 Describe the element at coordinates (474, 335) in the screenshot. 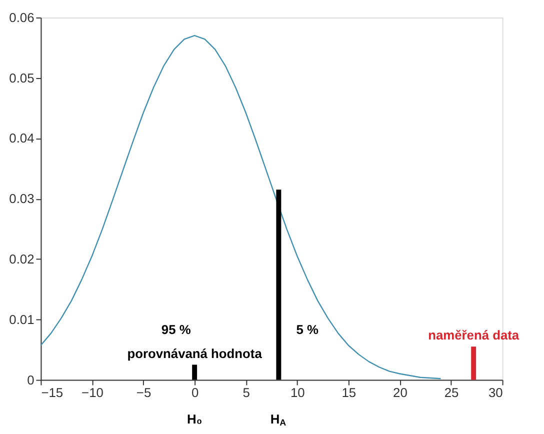

I see `series-label: naměřená data` at that location.